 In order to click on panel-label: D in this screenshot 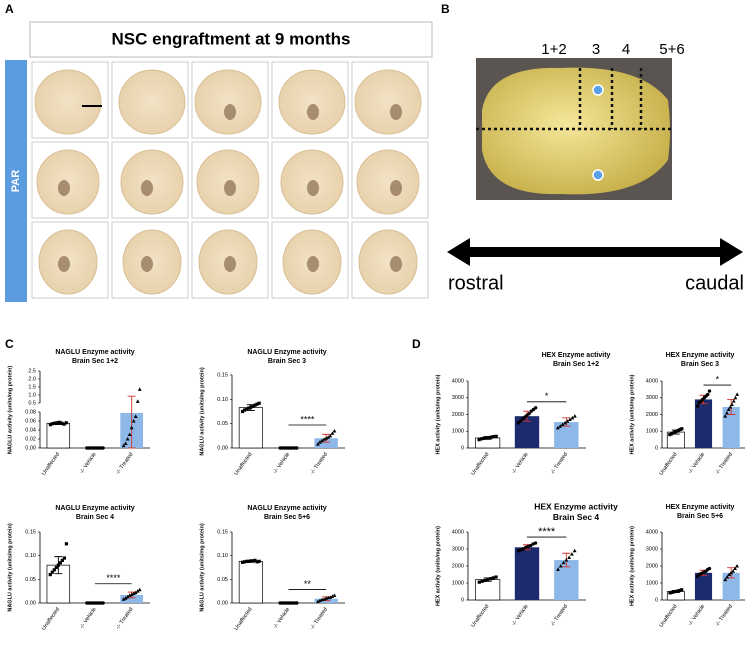, I will do `click(416, 344)`.